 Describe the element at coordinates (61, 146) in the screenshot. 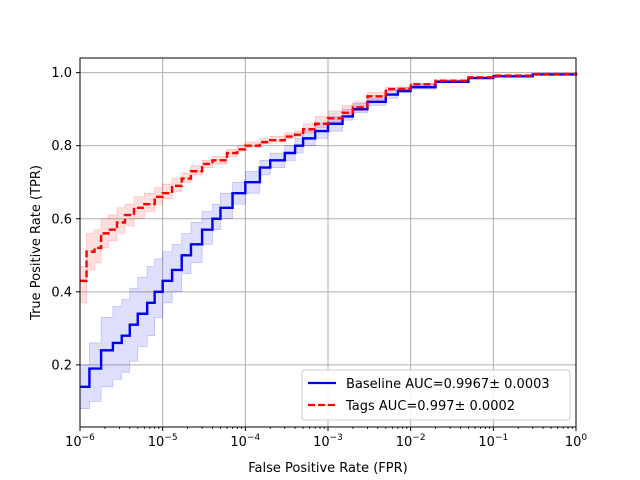

I see `y-tick-label-3: 0.8` at that location.